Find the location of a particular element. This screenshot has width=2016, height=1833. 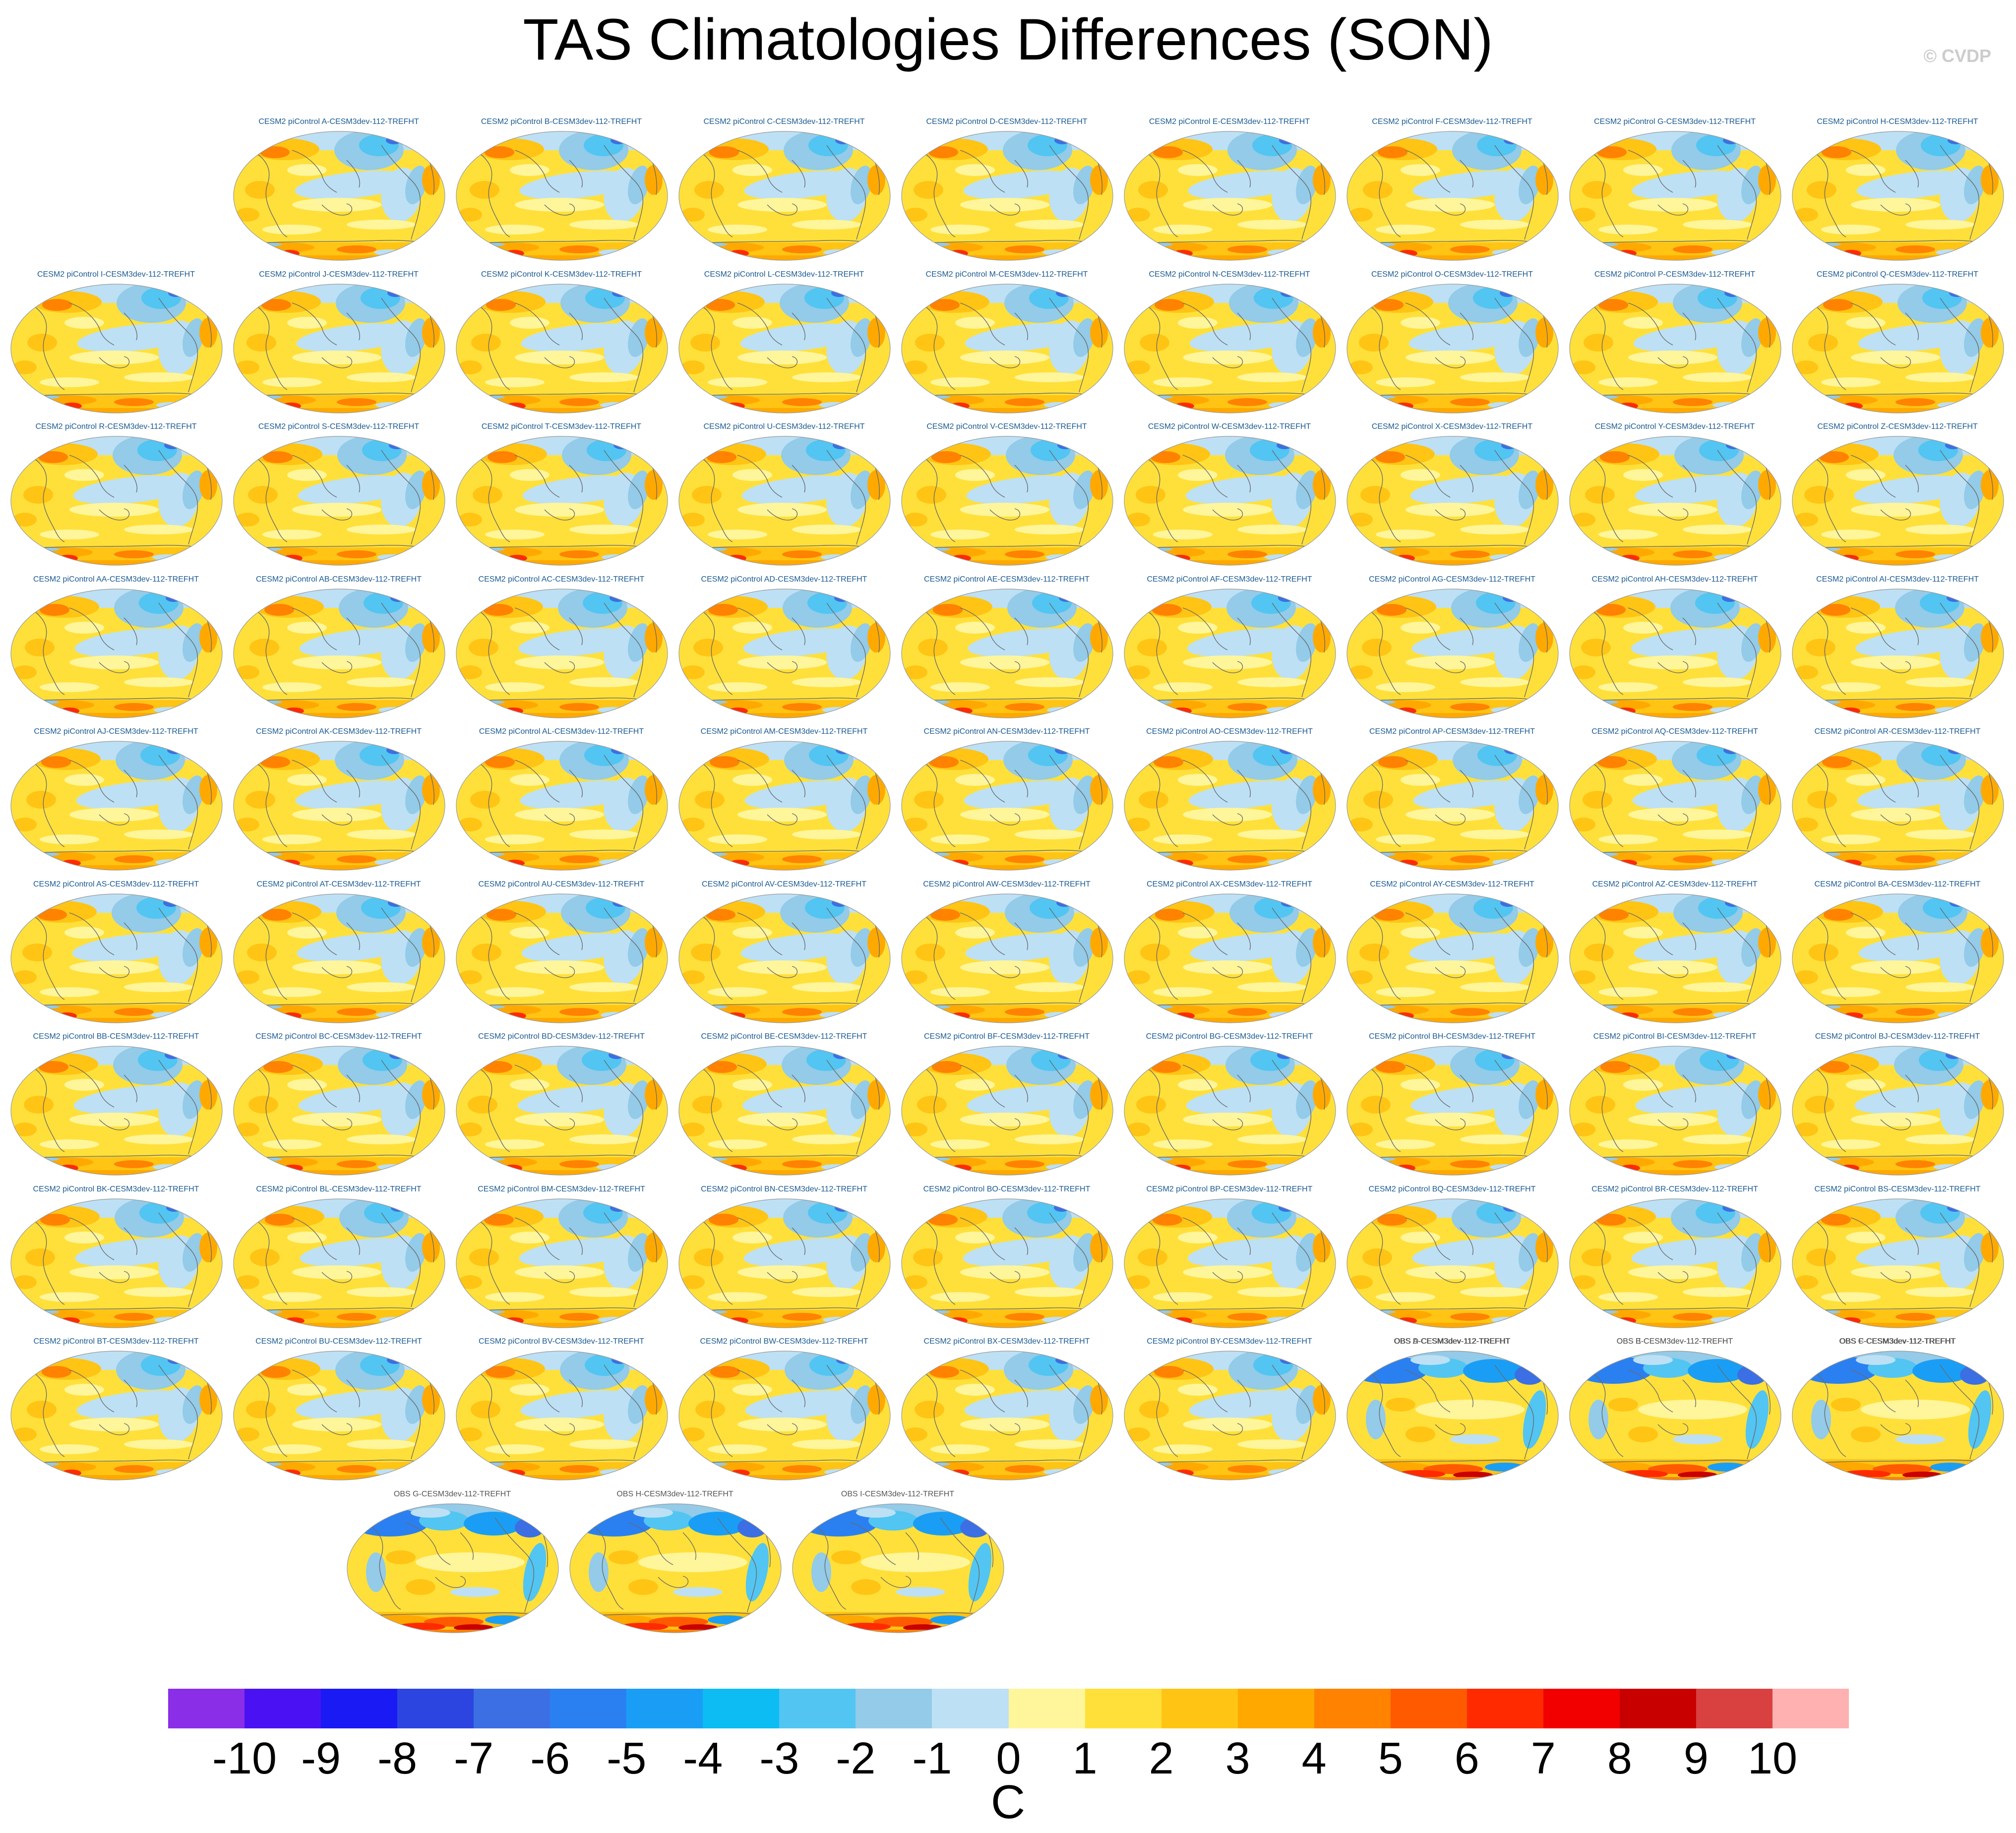

panel-title: CESM2 piControl AC-CESM3dev-112-TREFHT is located at coordinates (561, 579).